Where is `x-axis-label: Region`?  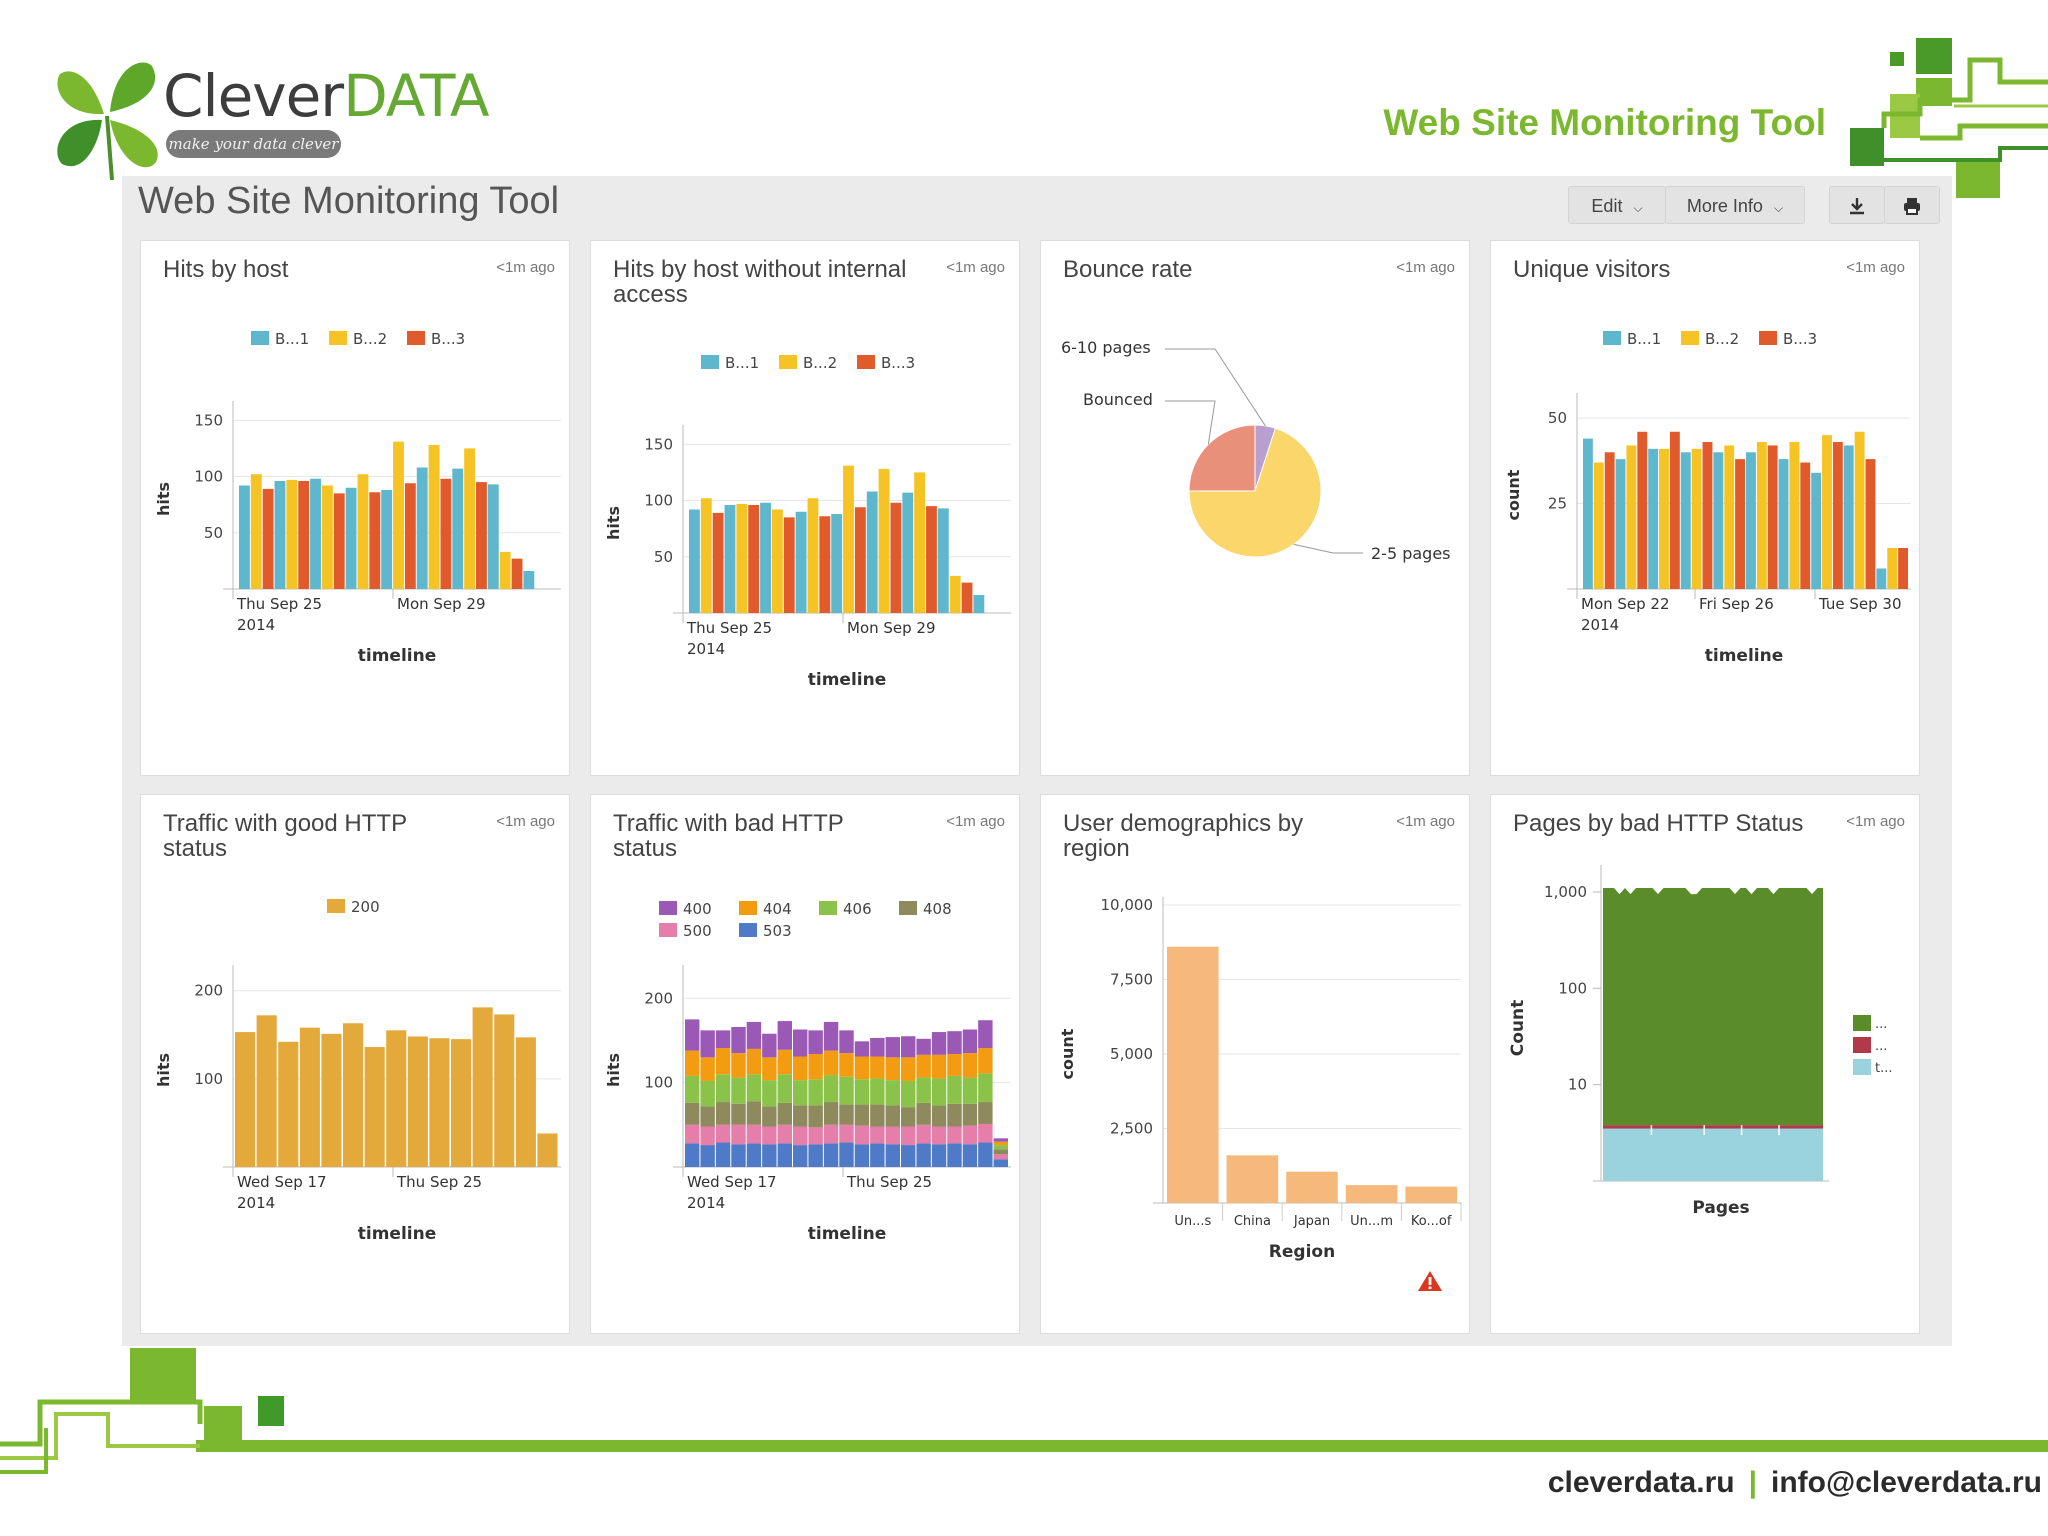 x-axis-label: Region is located at coordinates (1302, 1252).